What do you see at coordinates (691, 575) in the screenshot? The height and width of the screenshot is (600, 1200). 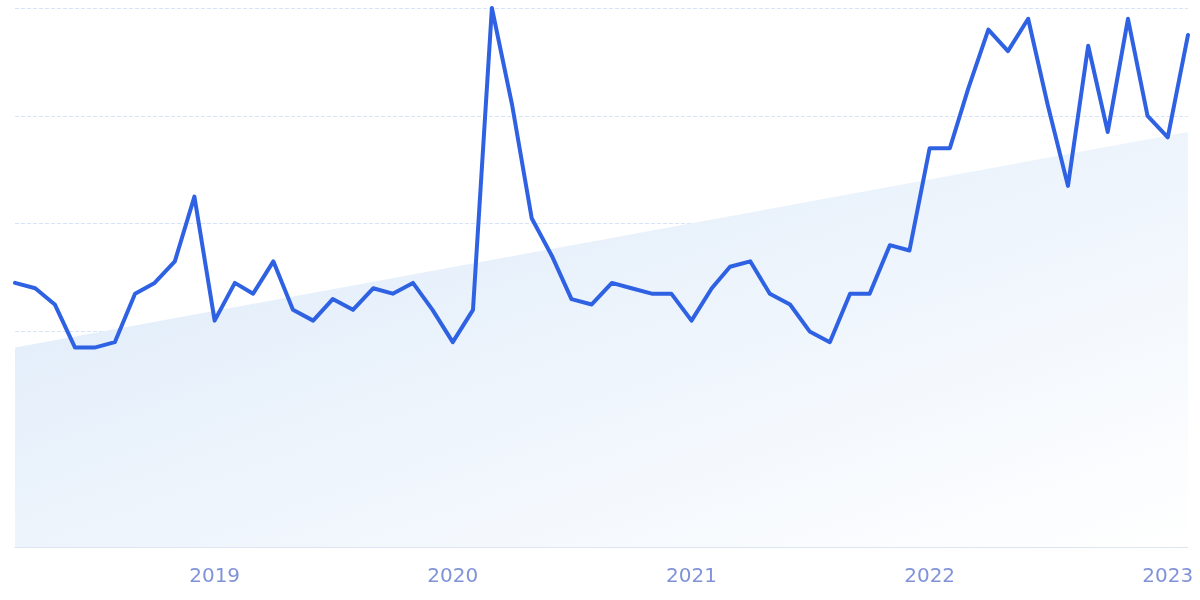 I see `x-tick-label: 2021` at bounding box center [691, 575].